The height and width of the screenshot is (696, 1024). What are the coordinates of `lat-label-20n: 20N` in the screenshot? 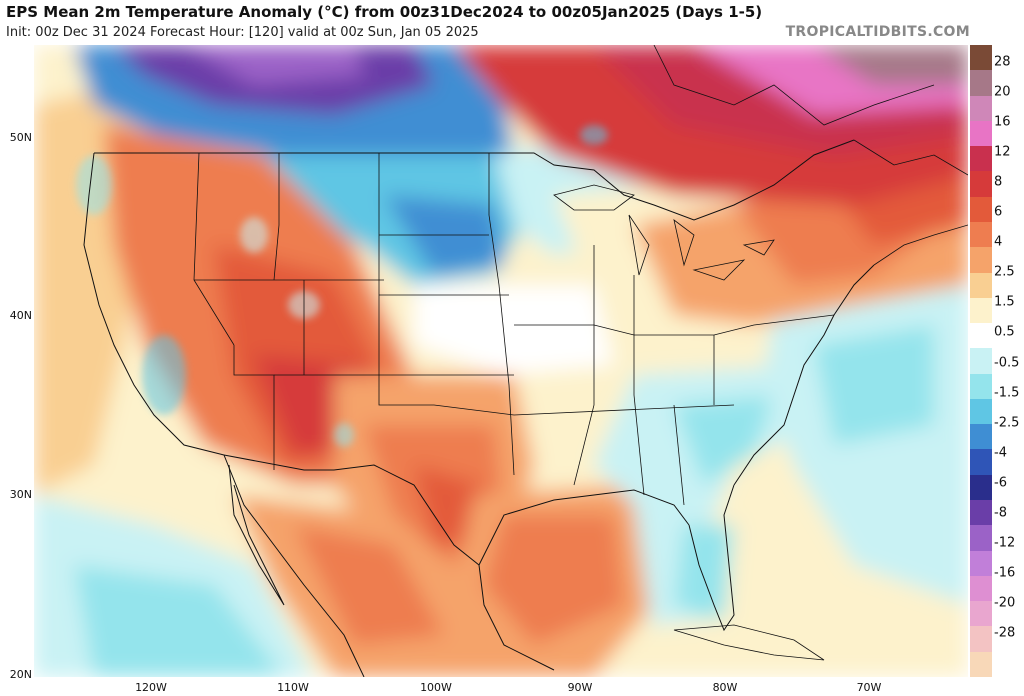 It's located at (20, 674).